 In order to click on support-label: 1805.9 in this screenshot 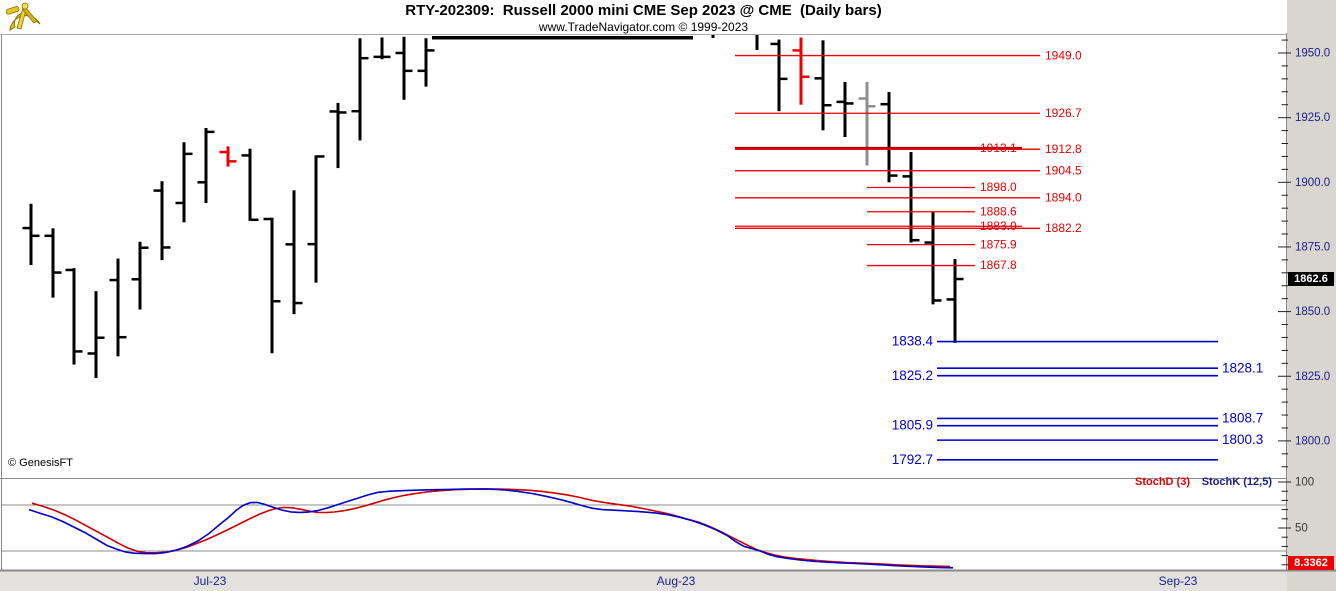, I will do `click(912, 425)`.